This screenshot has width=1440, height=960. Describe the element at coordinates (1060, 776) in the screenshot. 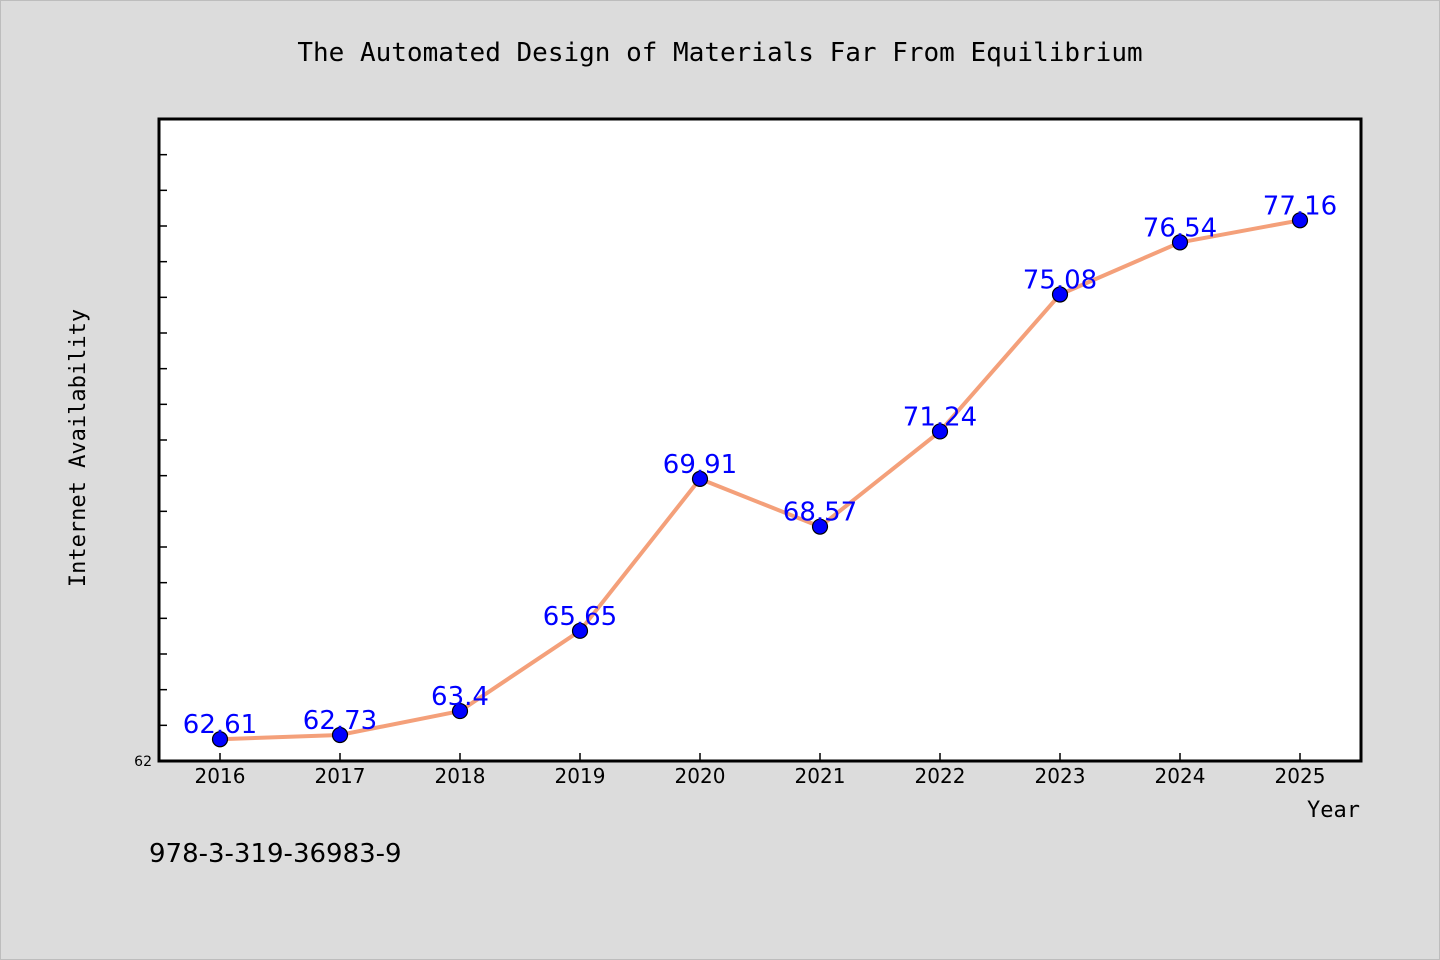

I see `x-tick-label: 2023` at that location.